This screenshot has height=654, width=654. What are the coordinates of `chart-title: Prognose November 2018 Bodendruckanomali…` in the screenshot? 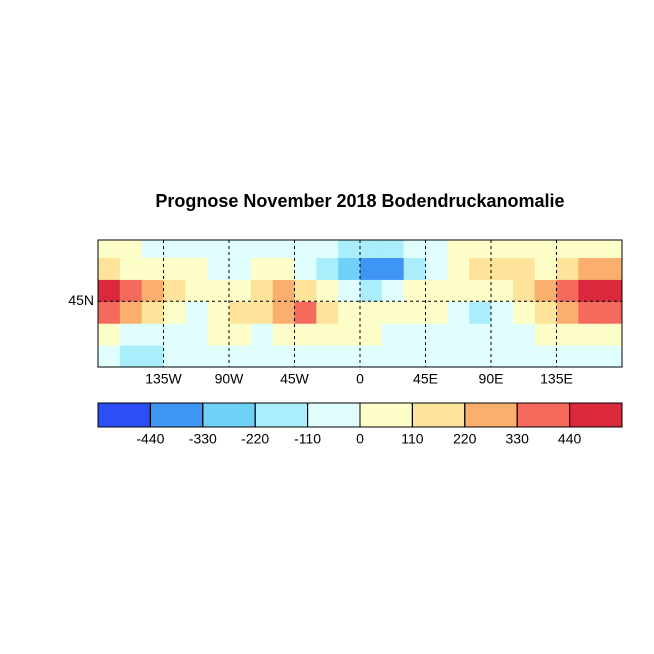 It's located at (359, 201).